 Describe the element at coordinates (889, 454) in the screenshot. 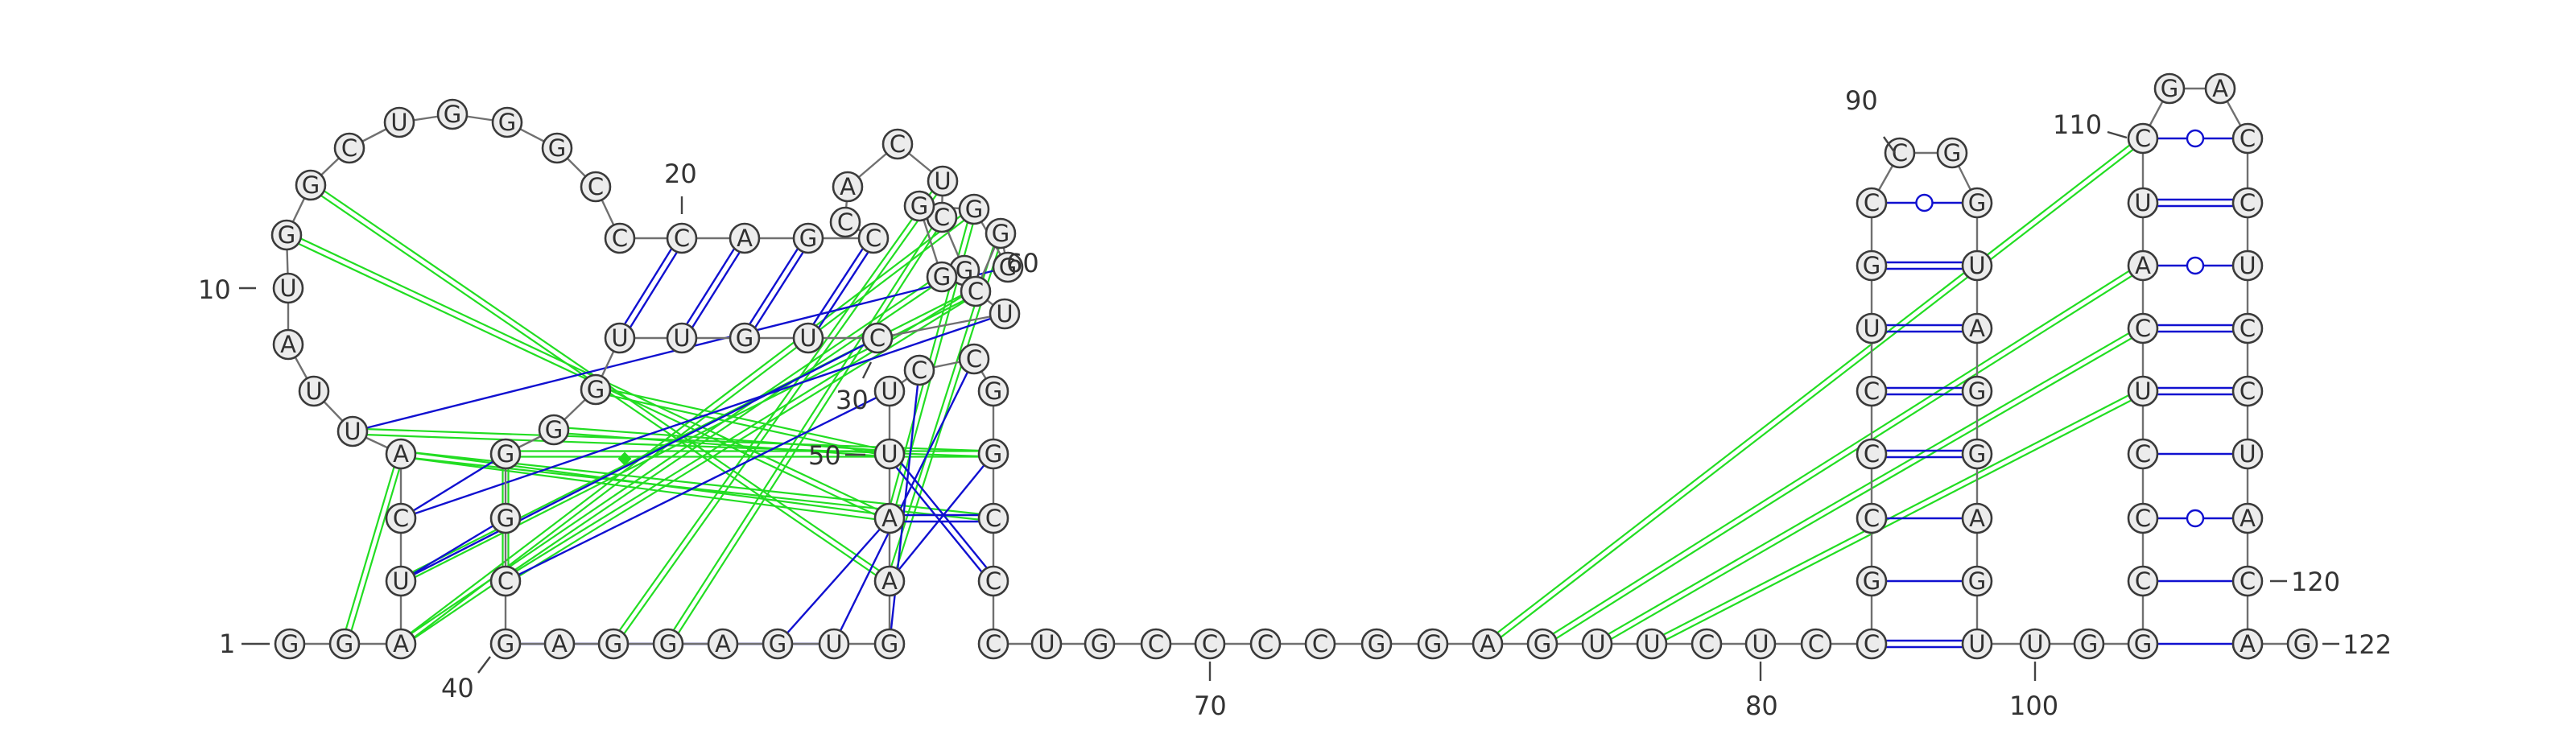

I see `nucleotide-57: U` at that location.